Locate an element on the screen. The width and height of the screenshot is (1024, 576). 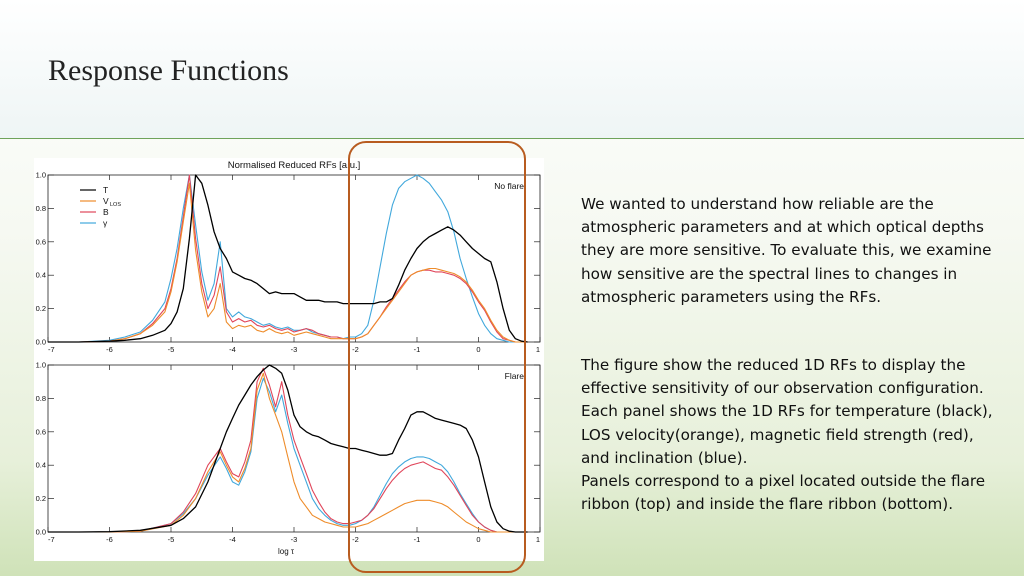
series-line-B is located at coordinates (288, 258).